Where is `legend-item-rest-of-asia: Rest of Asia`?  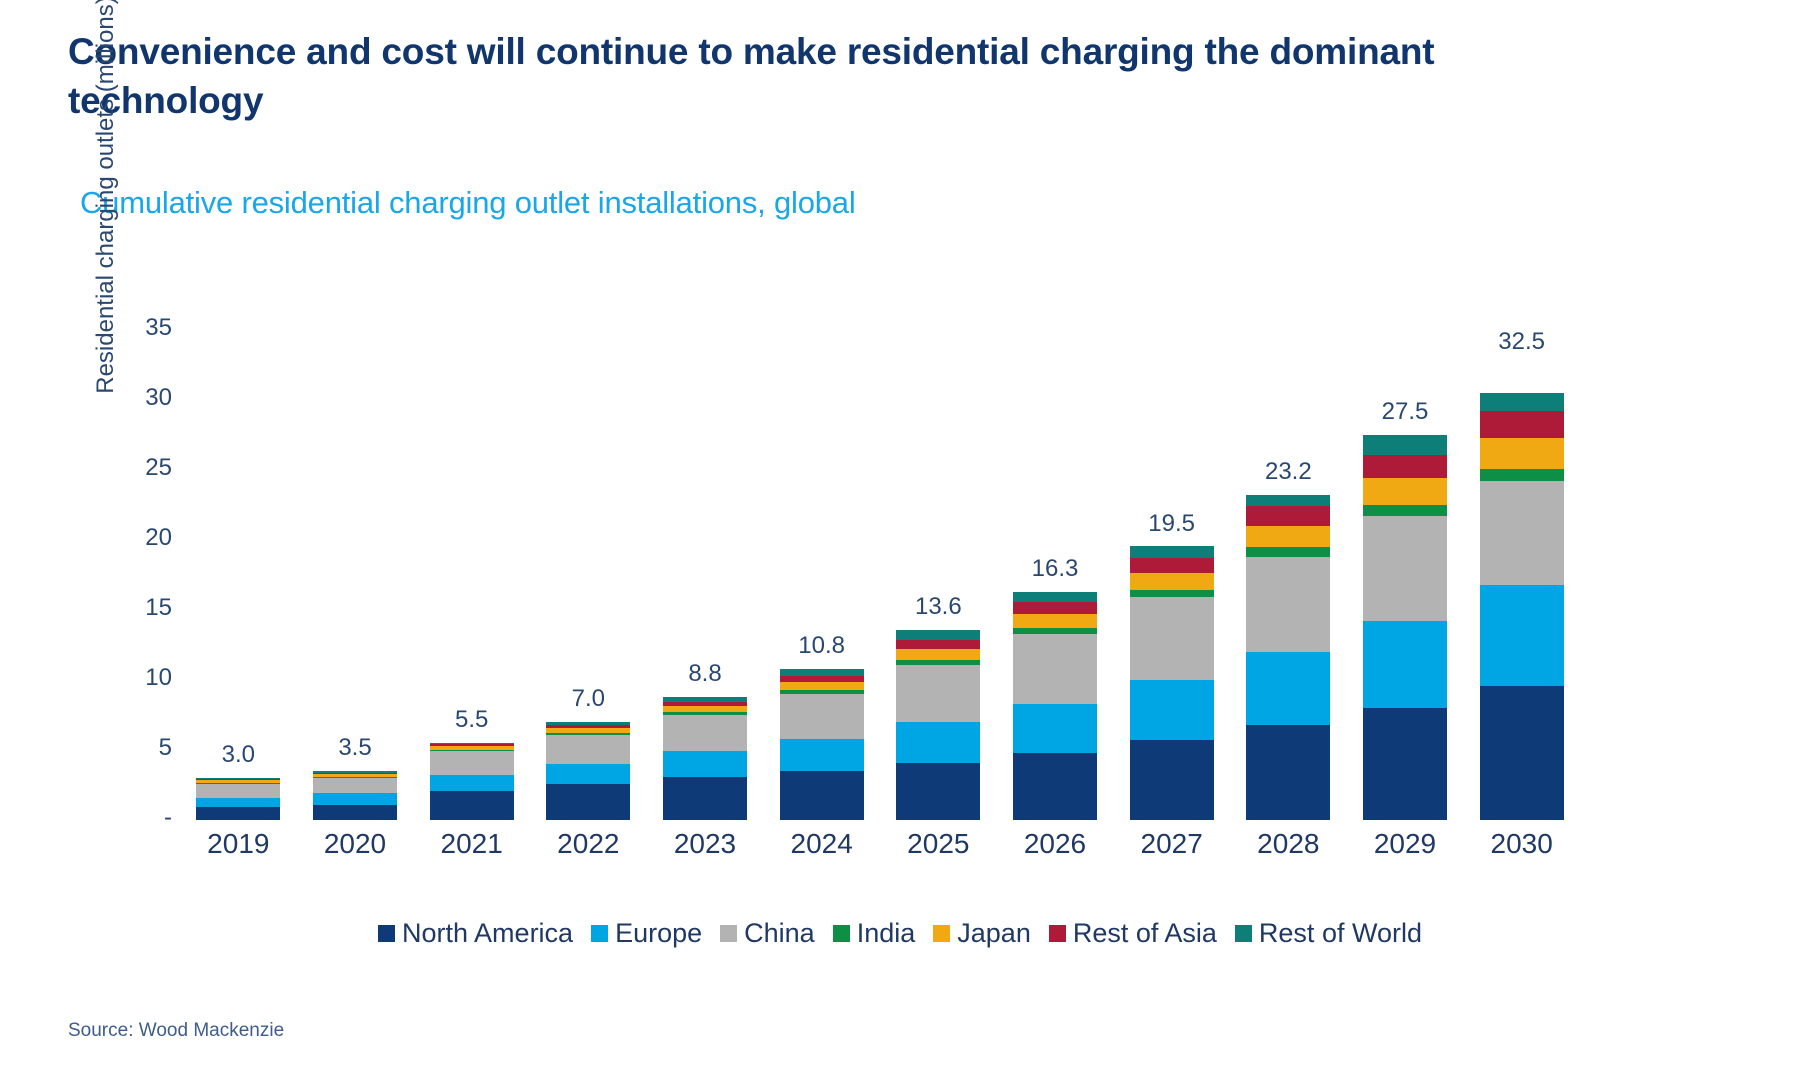 legend-item-rest-of-asia: Rest of Asia is located at coordinates (1132, 933).